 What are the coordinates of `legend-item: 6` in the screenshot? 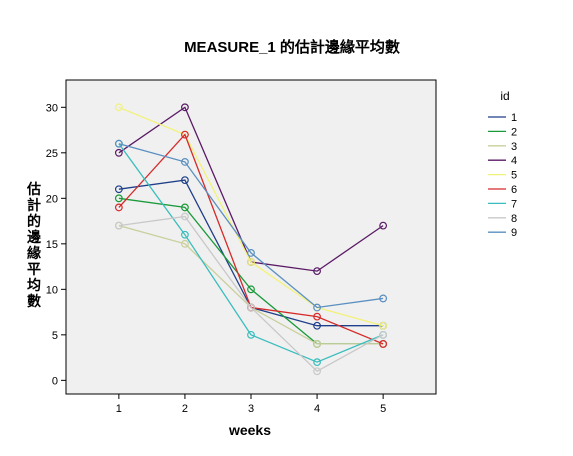 It's located at (502, 190).